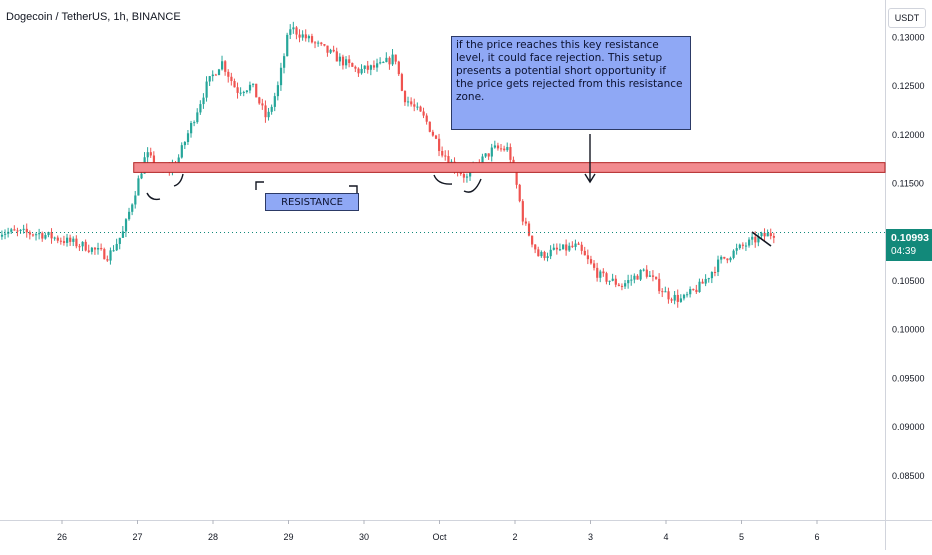  Describe the element at coordinates (514, 537) in the screenshot. I see `time-tick-label: 2` at that location.